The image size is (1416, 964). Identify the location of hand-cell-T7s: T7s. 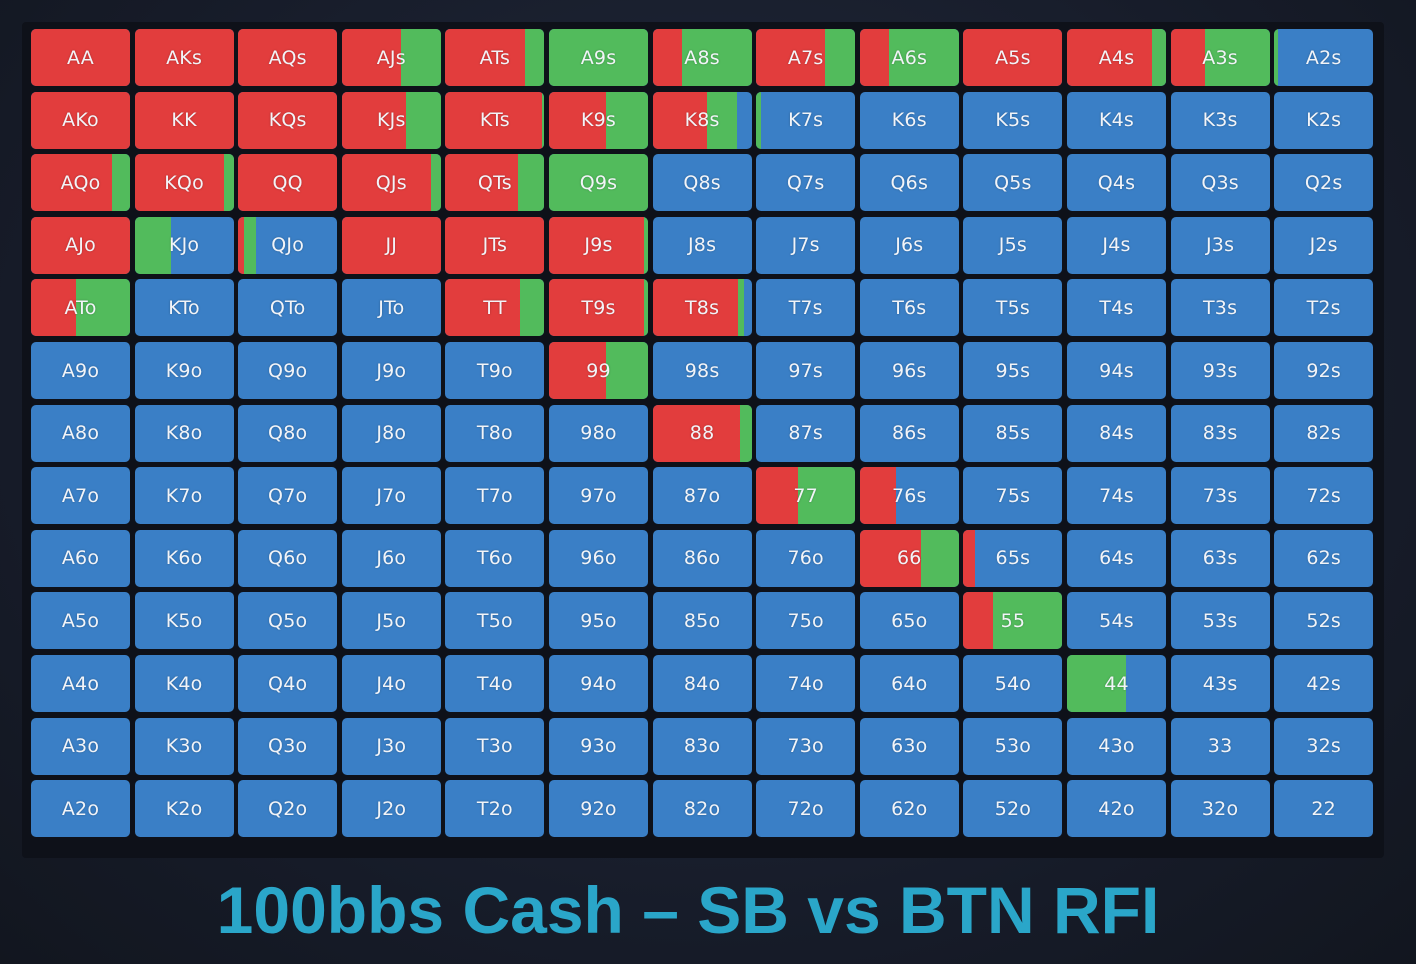
(806, 308).